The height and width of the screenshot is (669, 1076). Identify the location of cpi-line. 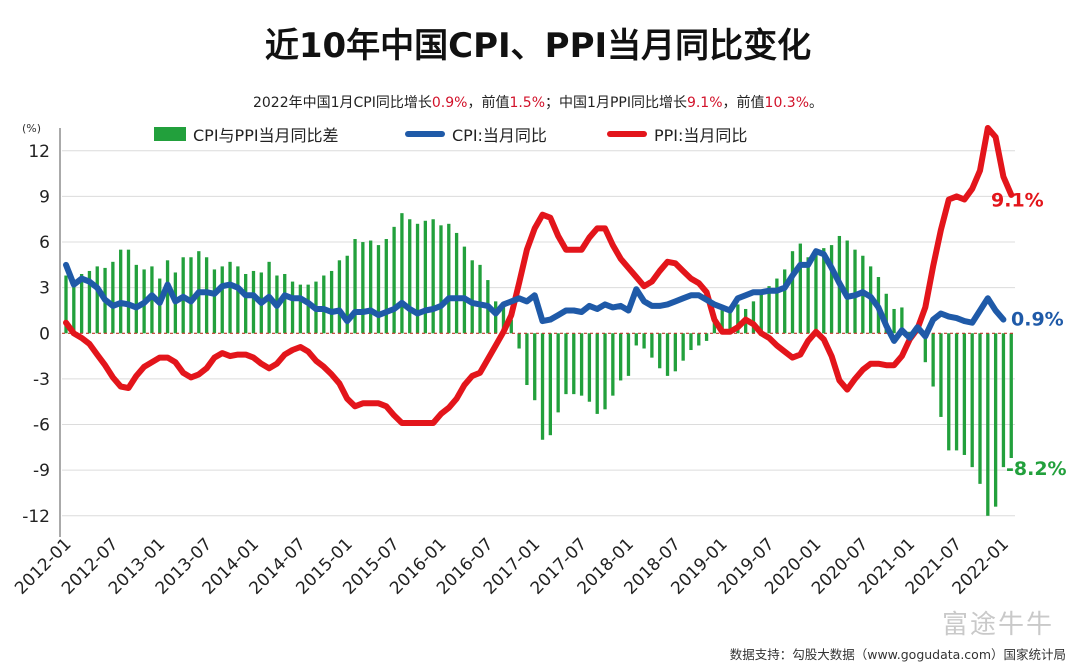
(535, 296).